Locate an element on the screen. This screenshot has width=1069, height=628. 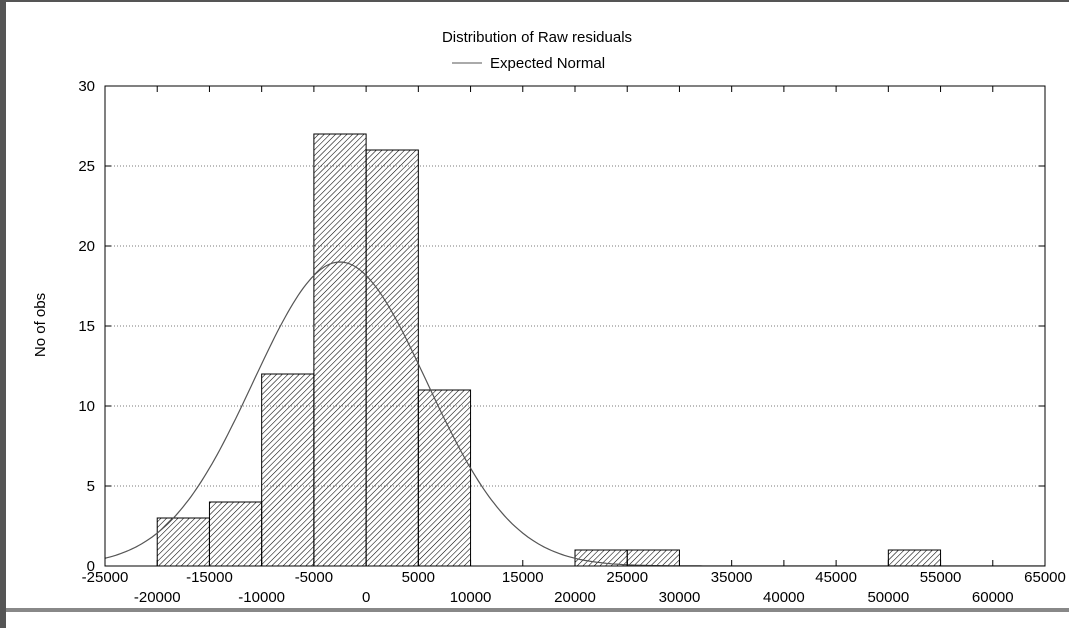
y-tick-label: 10 is located at coordinates (86, 406).